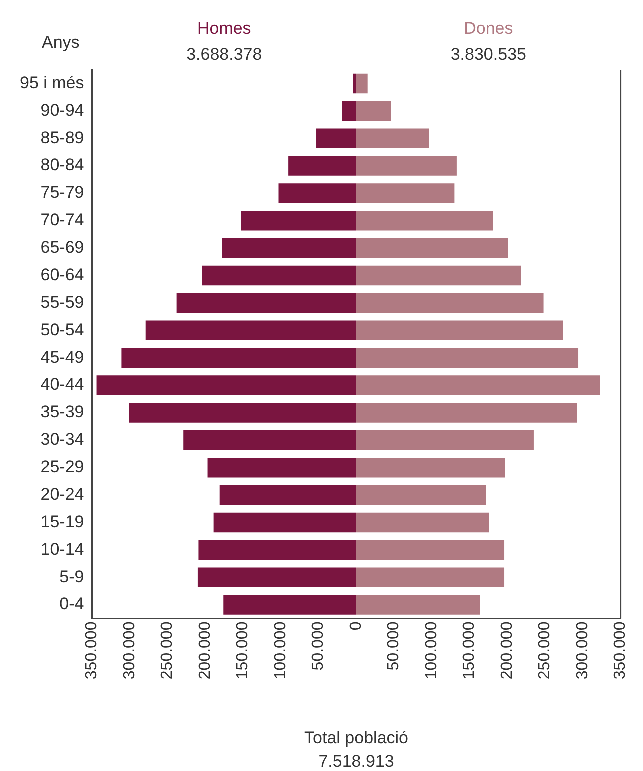 The height and width of the screenshot is (771, 643). What do you see at coordinates (62, 494) in the screenshot?
I see `y-tick-label: 20-24` at bounding box center [62, 494].